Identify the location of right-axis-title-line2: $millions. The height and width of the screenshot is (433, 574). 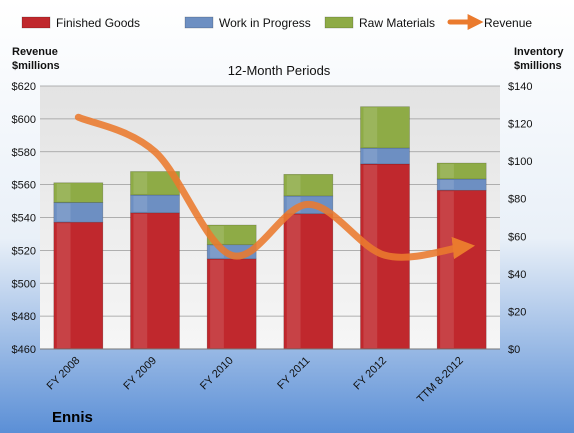
(538, 66).